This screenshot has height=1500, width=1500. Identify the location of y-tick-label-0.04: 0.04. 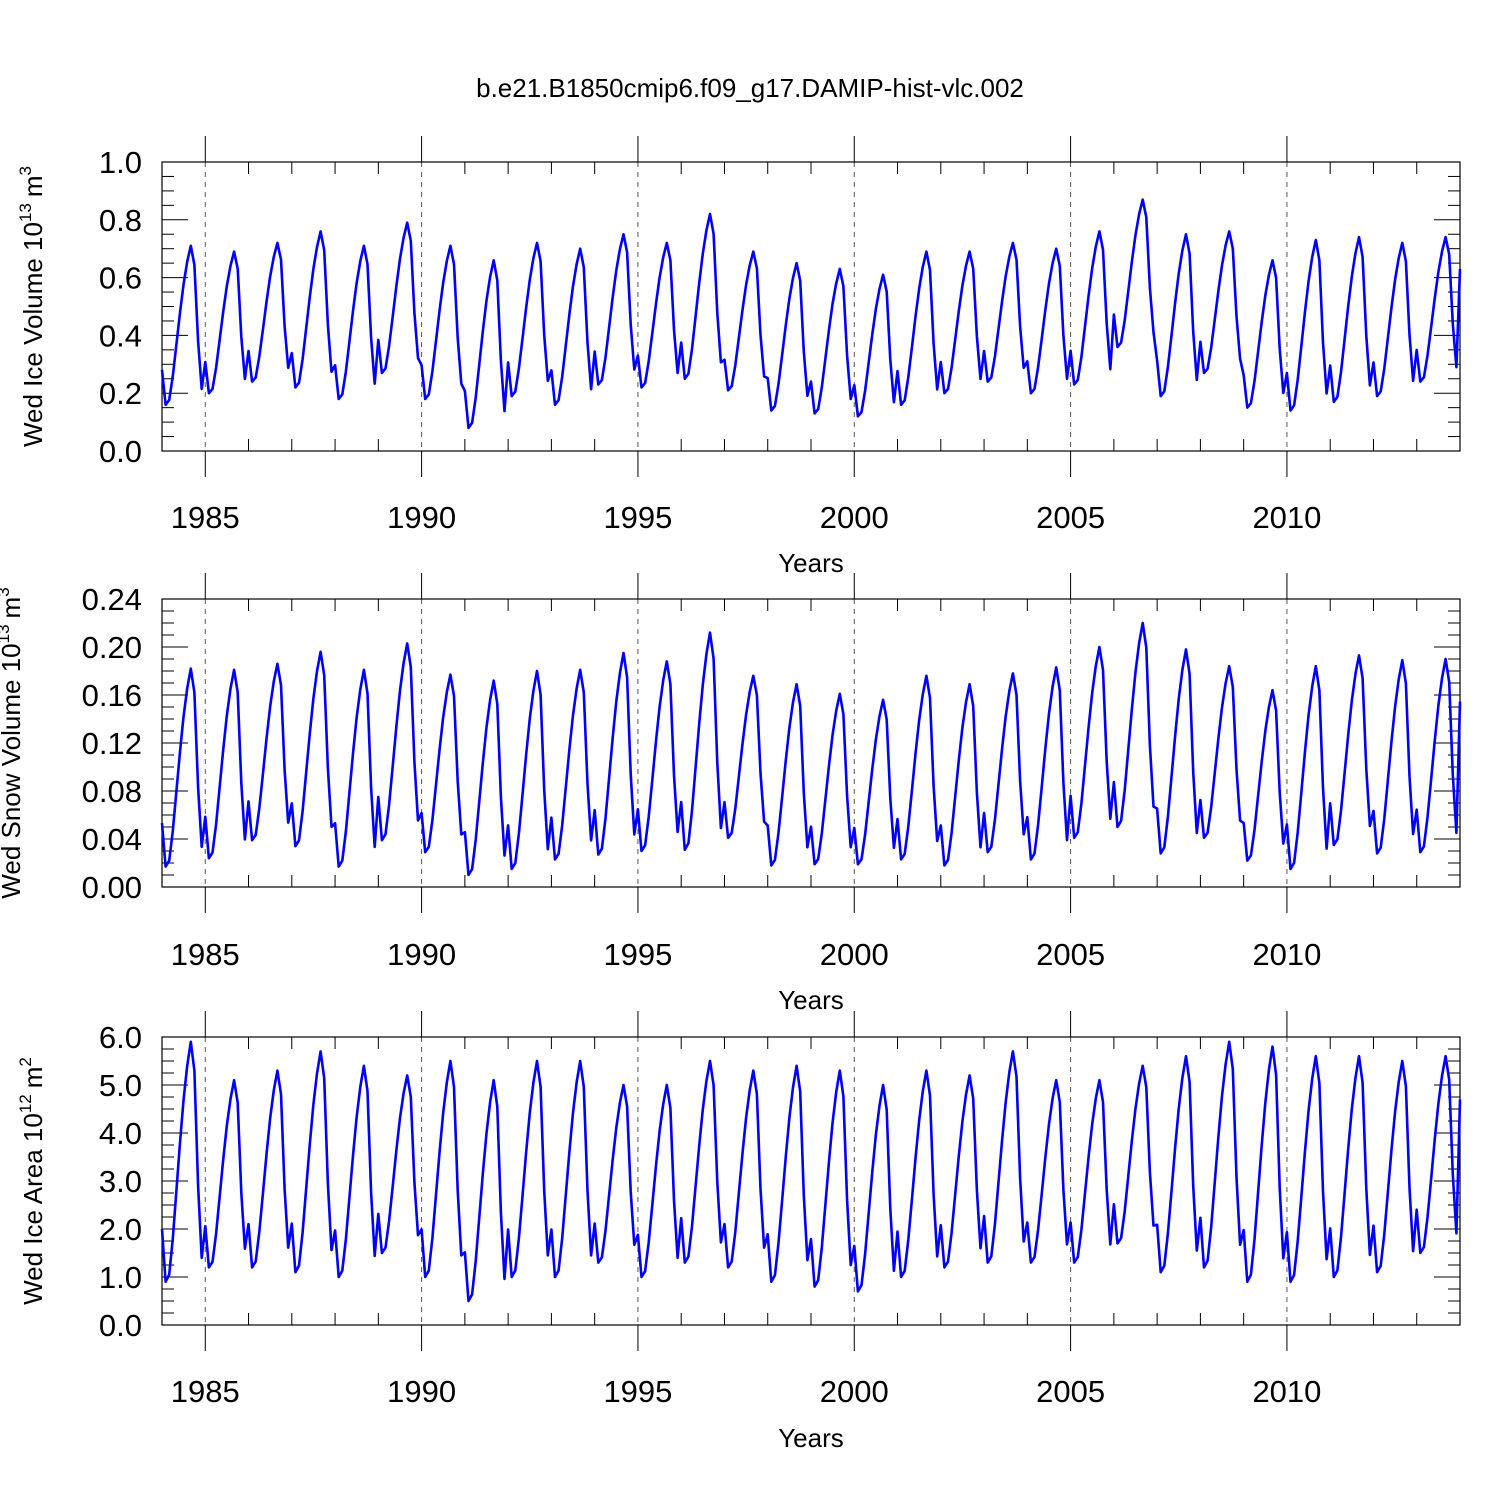
(112, 839).